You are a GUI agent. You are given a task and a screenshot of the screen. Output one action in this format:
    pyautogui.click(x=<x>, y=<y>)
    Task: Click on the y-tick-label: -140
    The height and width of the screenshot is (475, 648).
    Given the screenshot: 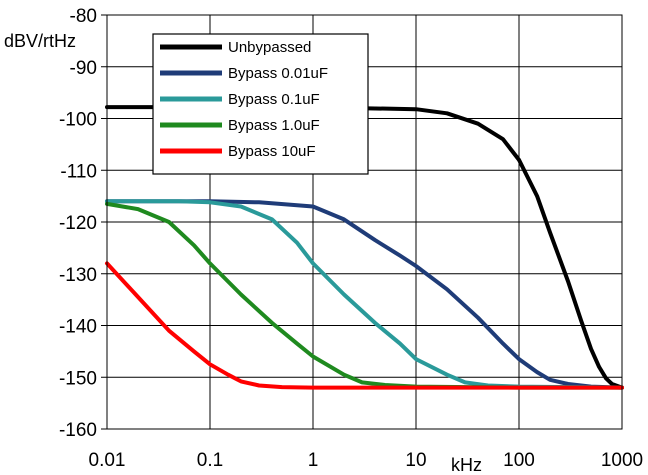 What is the action you would take?
    pyautogui.click(x=78, y=327)
    